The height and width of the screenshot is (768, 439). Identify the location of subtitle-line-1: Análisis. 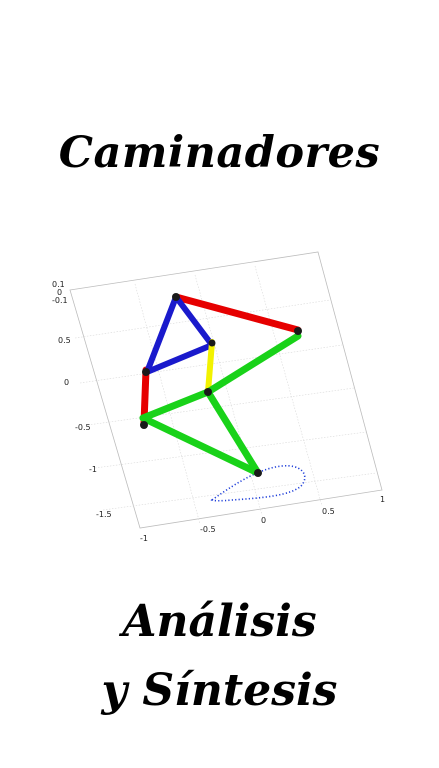
(219, 621).